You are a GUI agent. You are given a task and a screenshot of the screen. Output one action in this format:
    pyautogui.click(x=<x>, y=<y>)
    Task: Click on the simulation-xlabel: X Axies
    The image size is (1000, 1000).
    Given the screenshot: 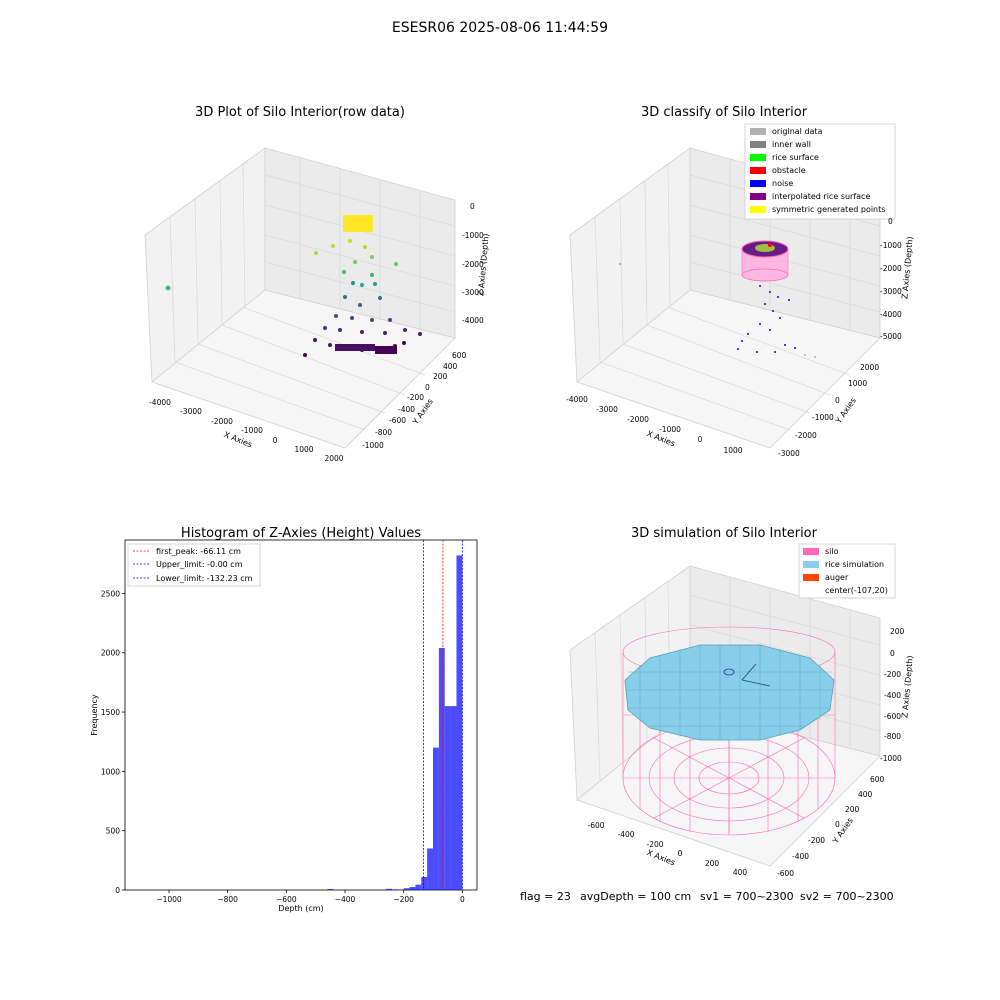 What is the action you would take?
    pyautogui.click(x=661, y=857)
    